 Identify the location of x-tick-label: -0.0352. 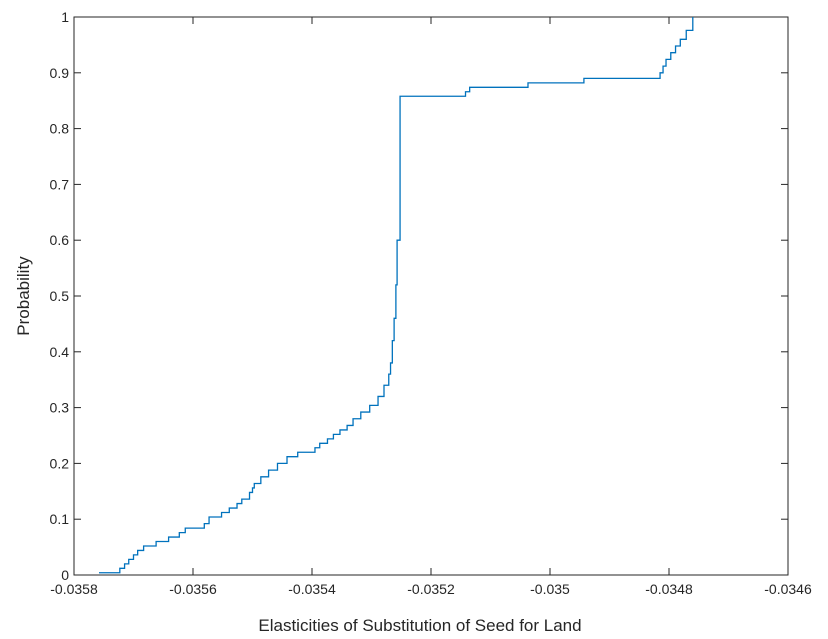
(431, 589).